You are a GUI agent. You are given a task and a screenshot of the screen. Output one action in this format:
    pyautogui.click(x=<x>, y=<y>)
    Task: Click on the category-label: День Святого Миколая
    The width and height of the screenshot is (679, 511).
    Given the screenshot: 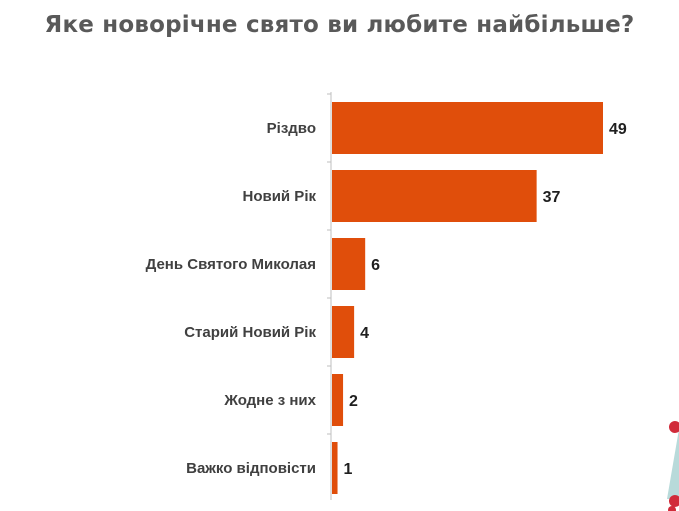 What is the action you would take?
    pyautogui.click(x=231, y=264)
    